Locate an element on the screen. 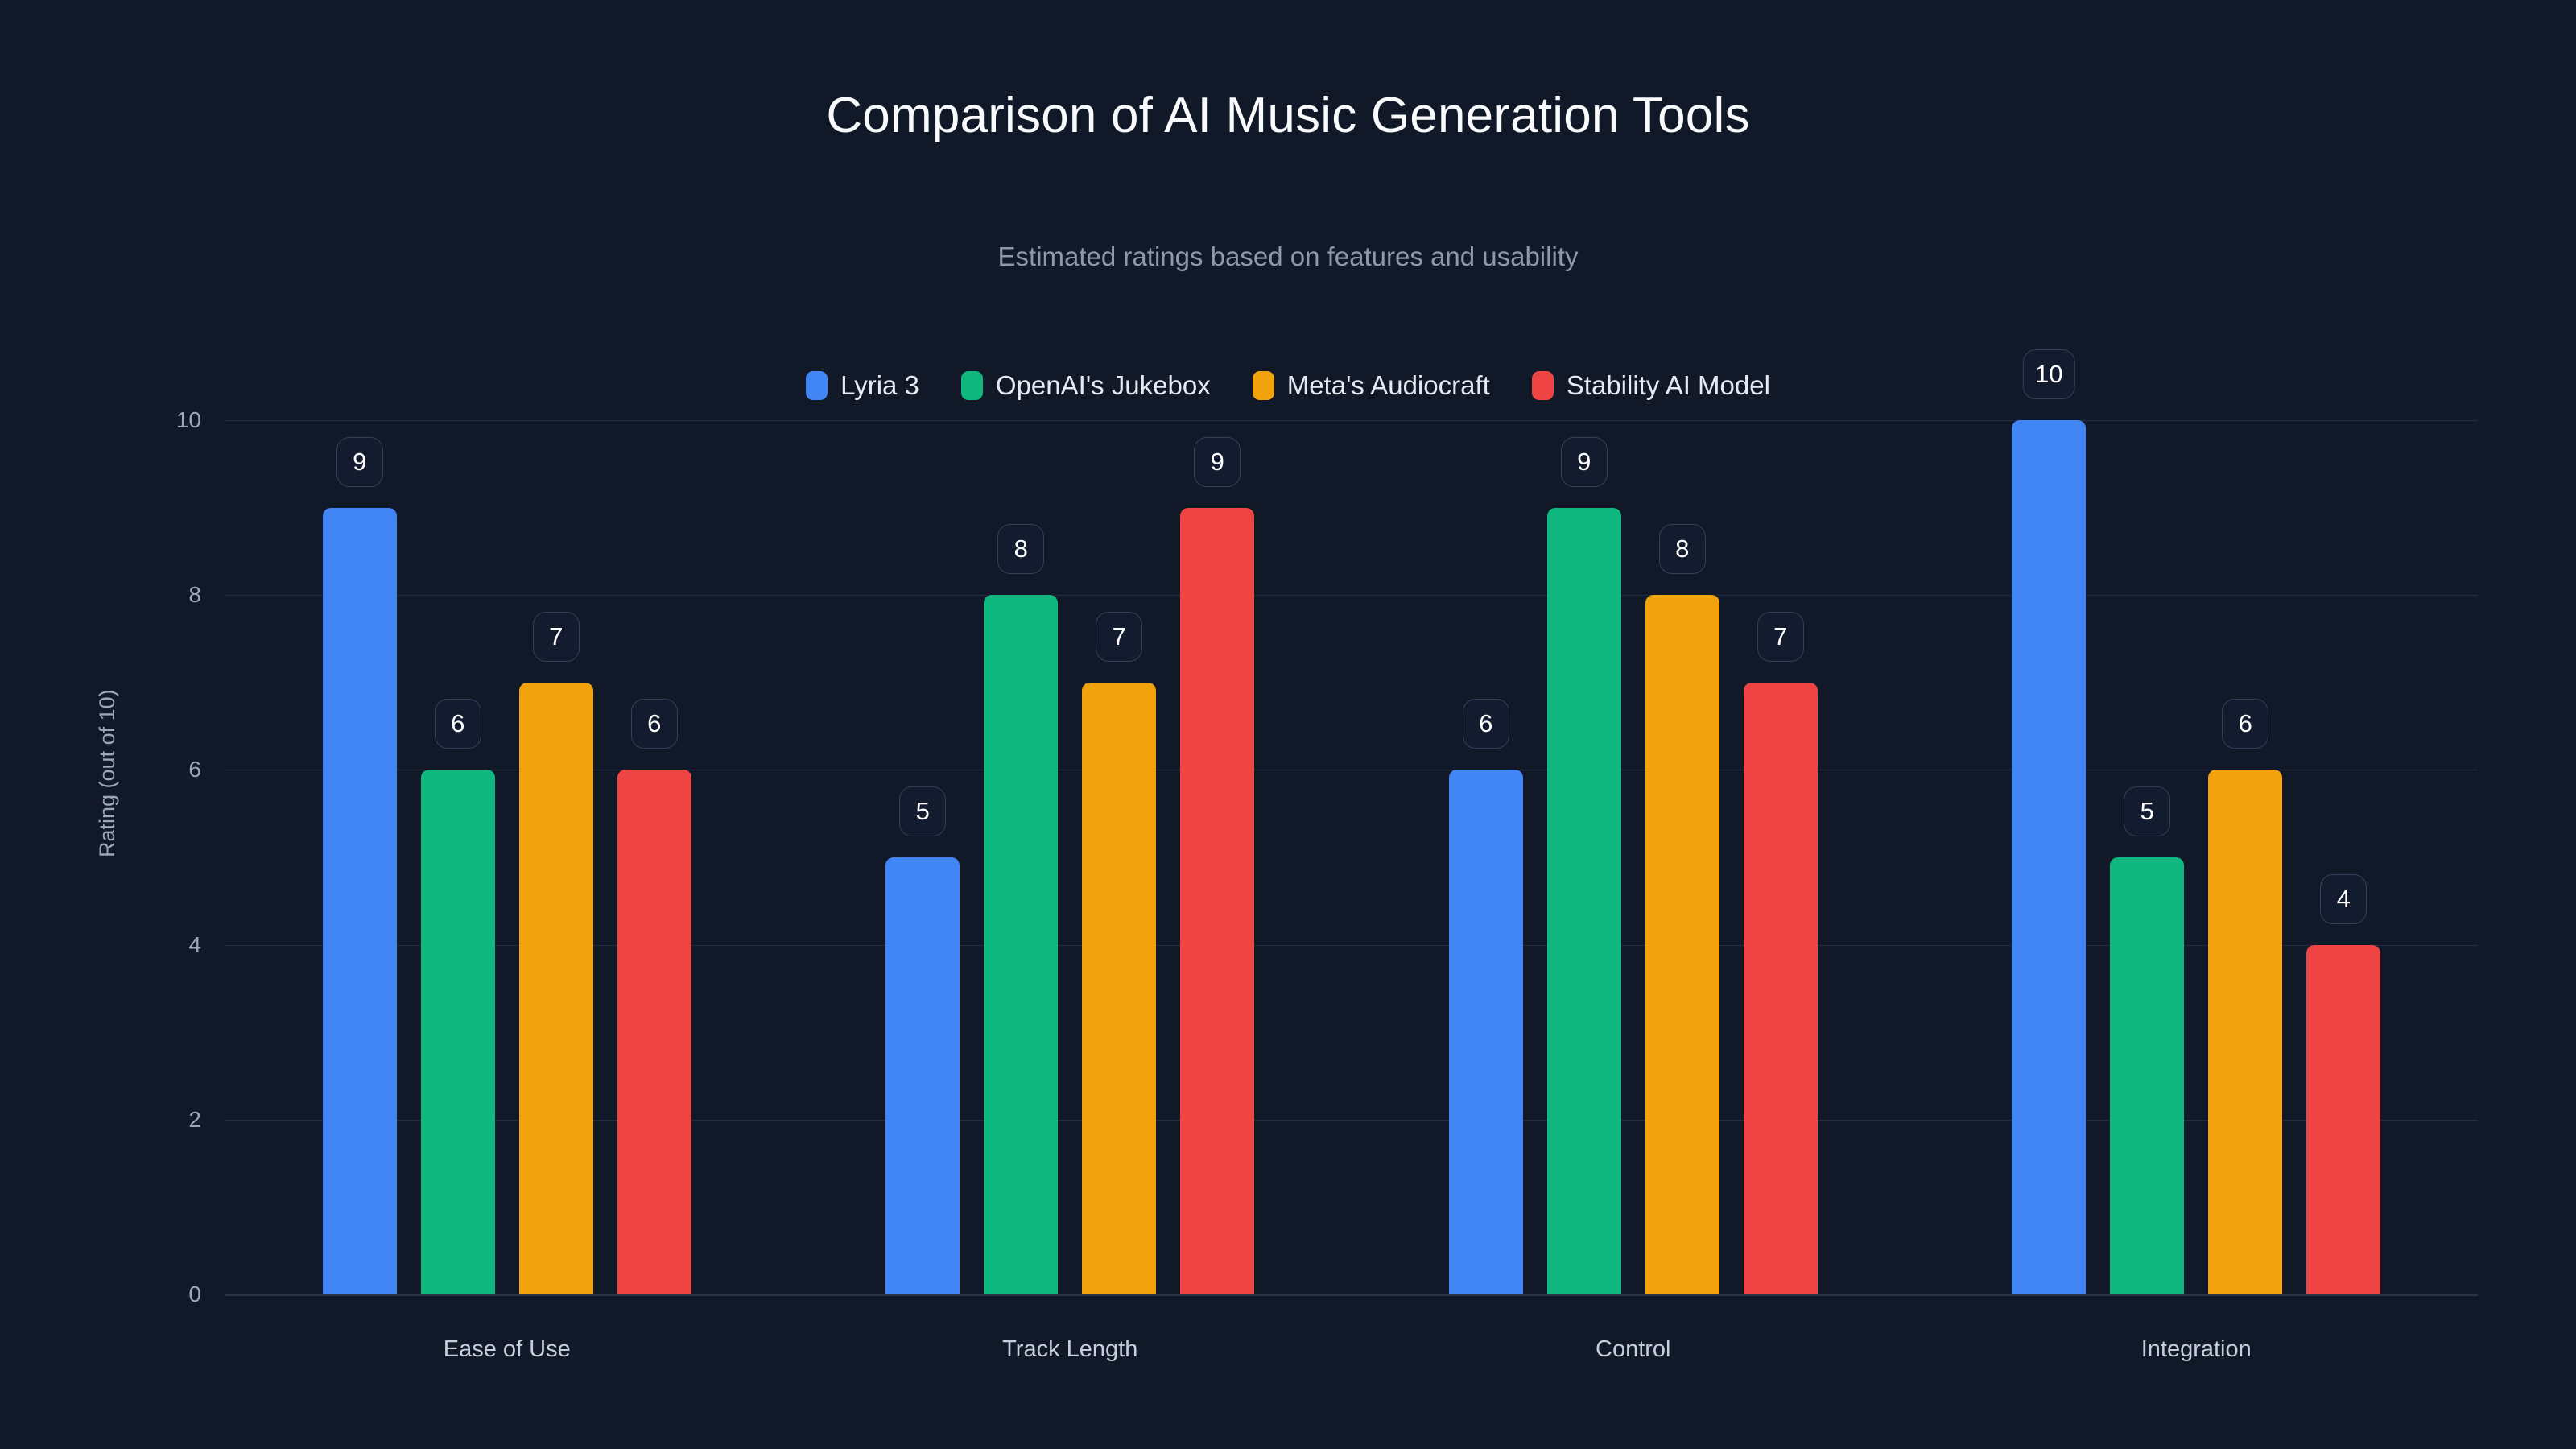 Image resolution: width=2576 pixels, height=1449 pixels. bar-group: 10 5 6 4 is located at coordinates (2197, 821).